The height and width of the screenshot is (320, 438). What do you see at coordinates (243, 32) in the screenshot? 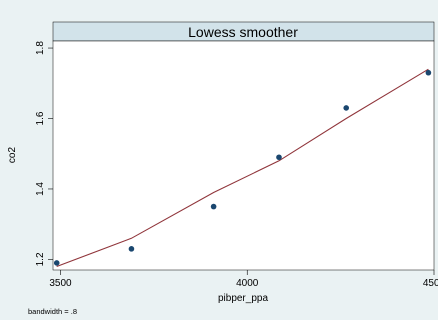
I see `chart-title: Lowess smoother` at bounding box center [243, 32].